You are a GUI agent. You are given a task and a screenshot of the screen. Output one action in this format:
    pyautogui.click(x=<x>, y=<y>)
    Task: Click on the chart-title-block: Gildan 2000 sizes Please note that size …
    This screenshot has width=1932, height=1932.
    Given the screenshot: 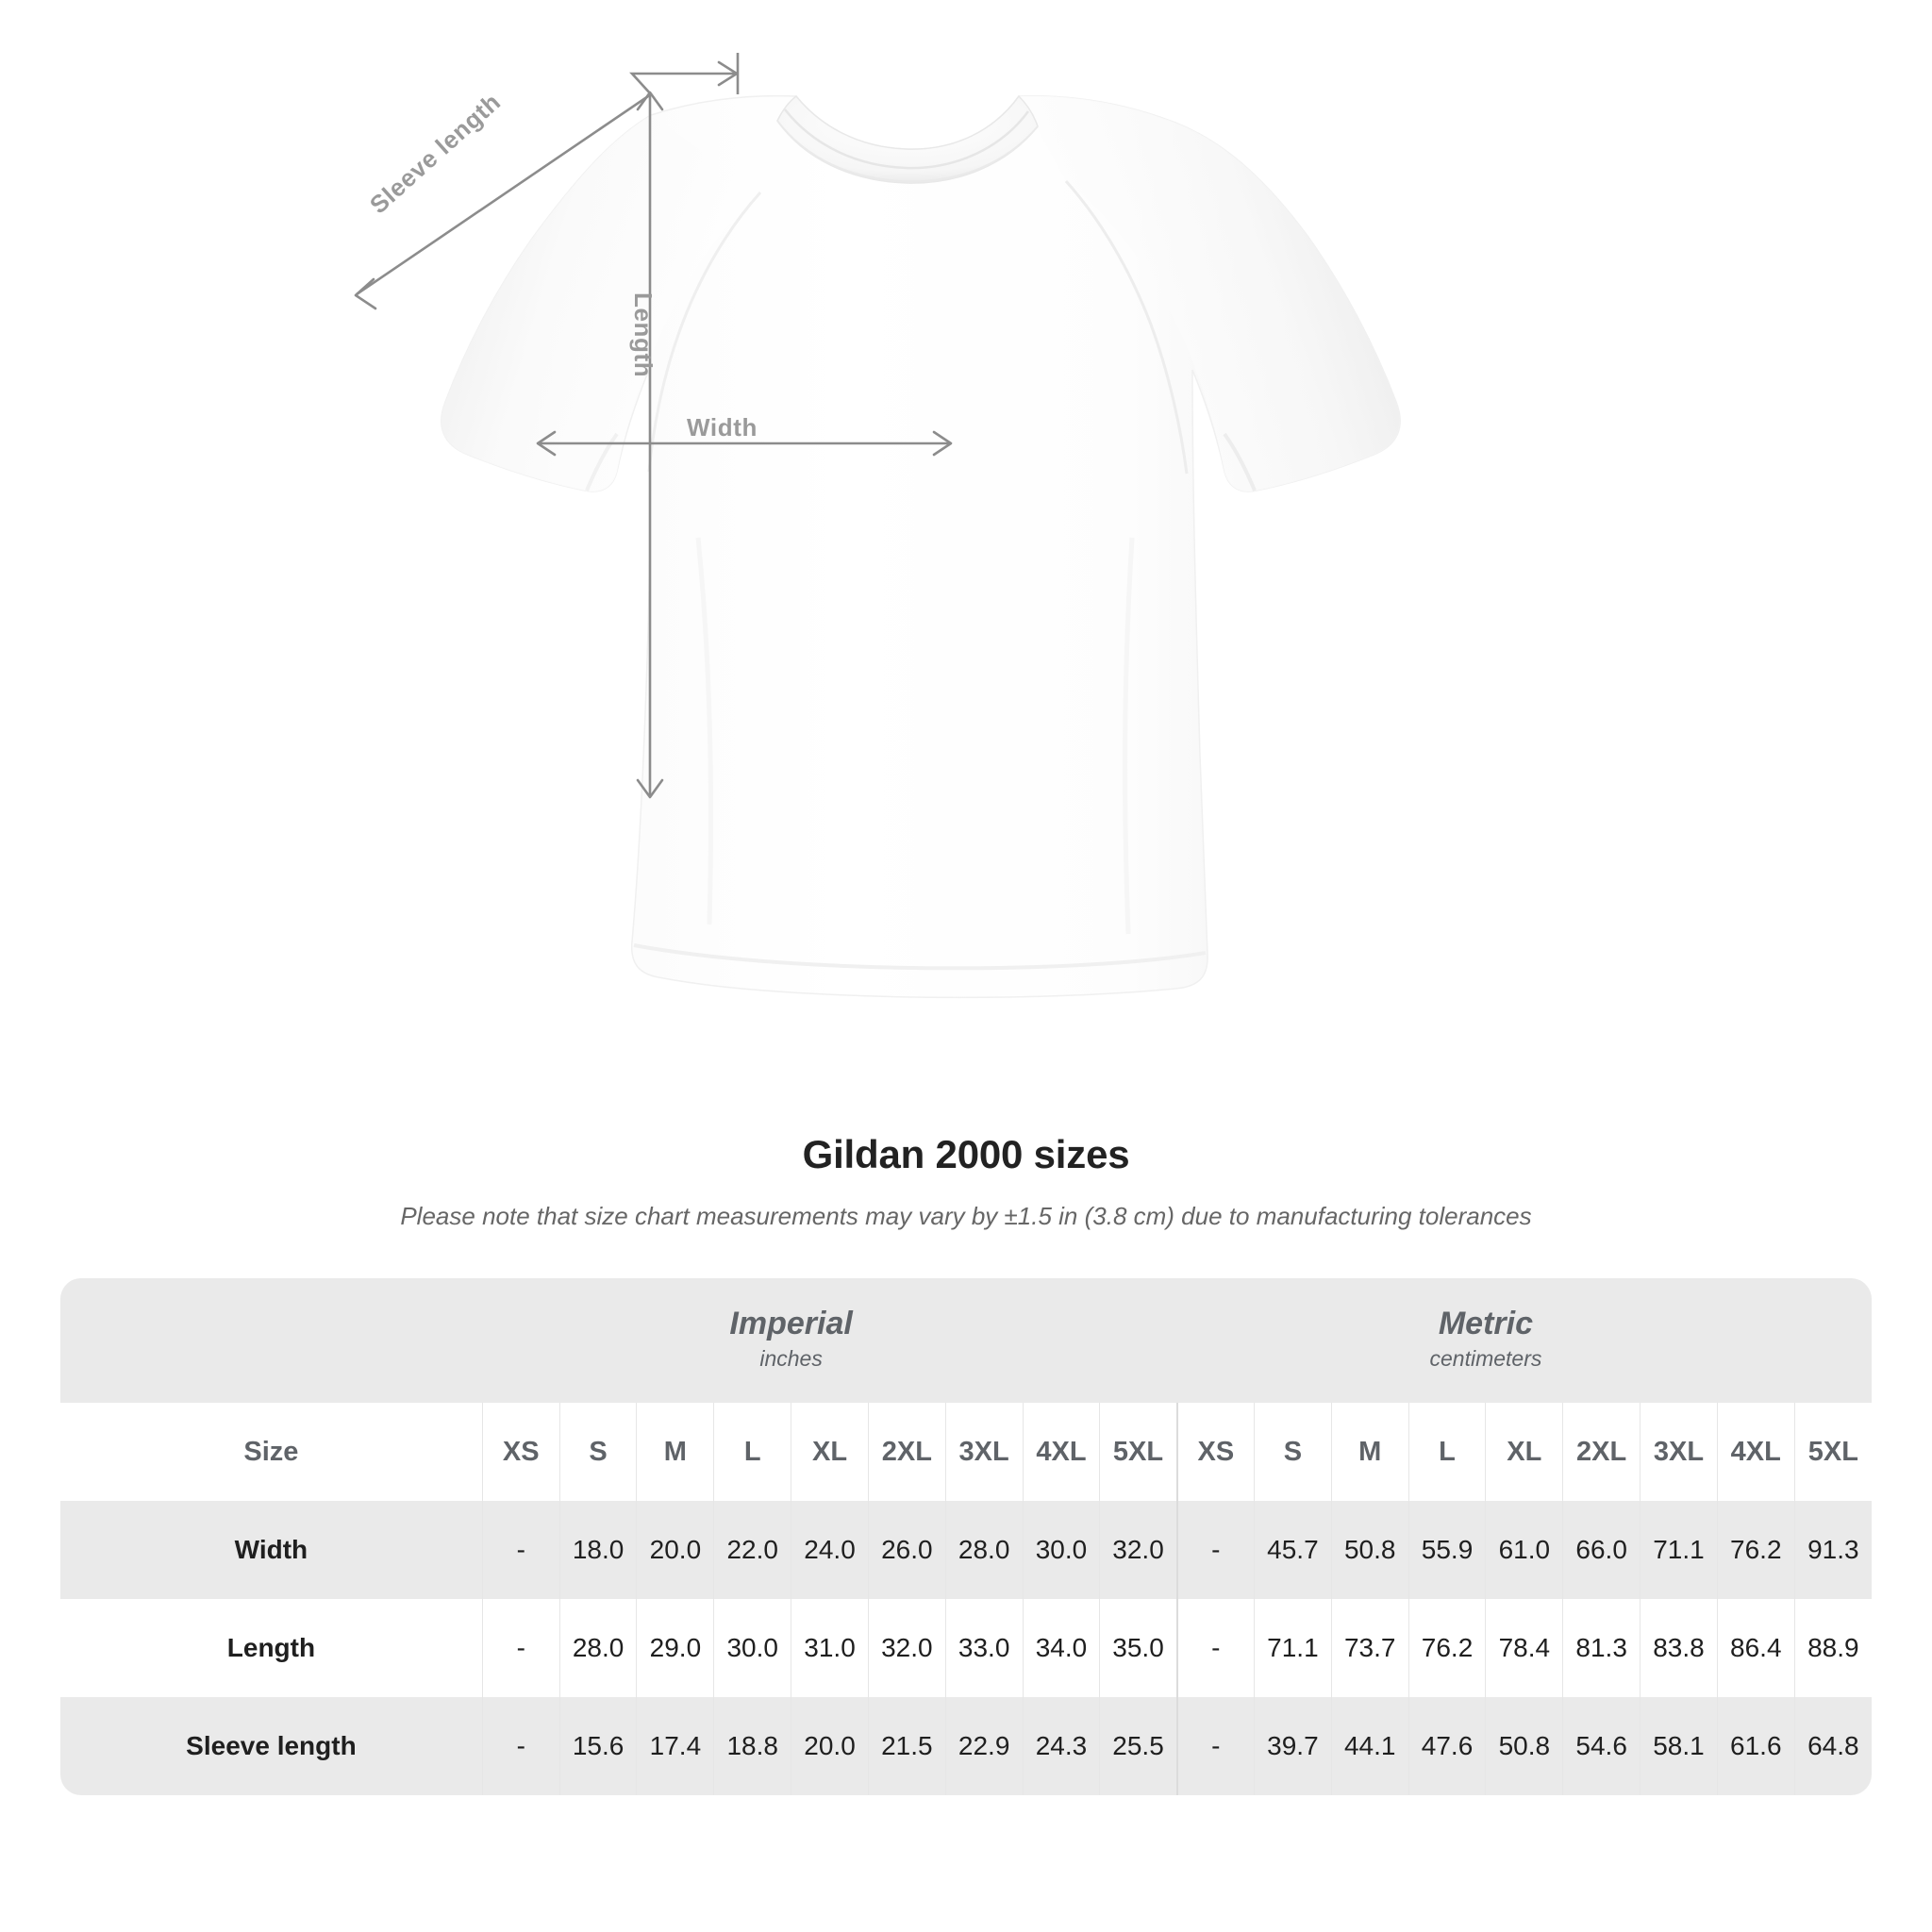 What is the action you would take?
    pyautogui.click(x=966, y=1182)
    